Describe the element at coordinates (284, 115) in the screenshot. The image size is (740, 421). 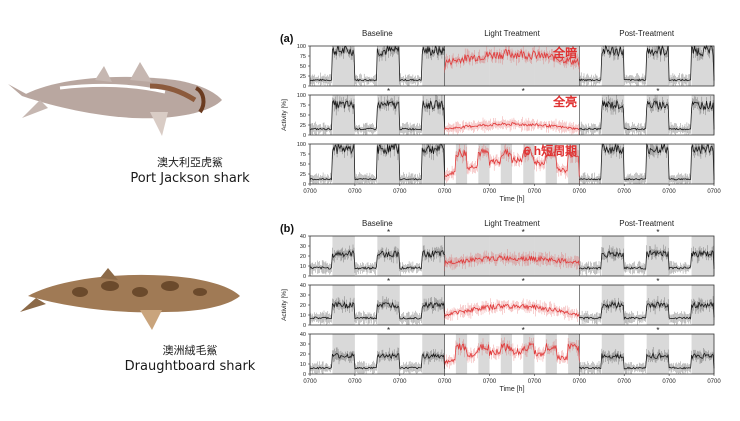
I see `y-axis-label: Activity [%]` at that location.